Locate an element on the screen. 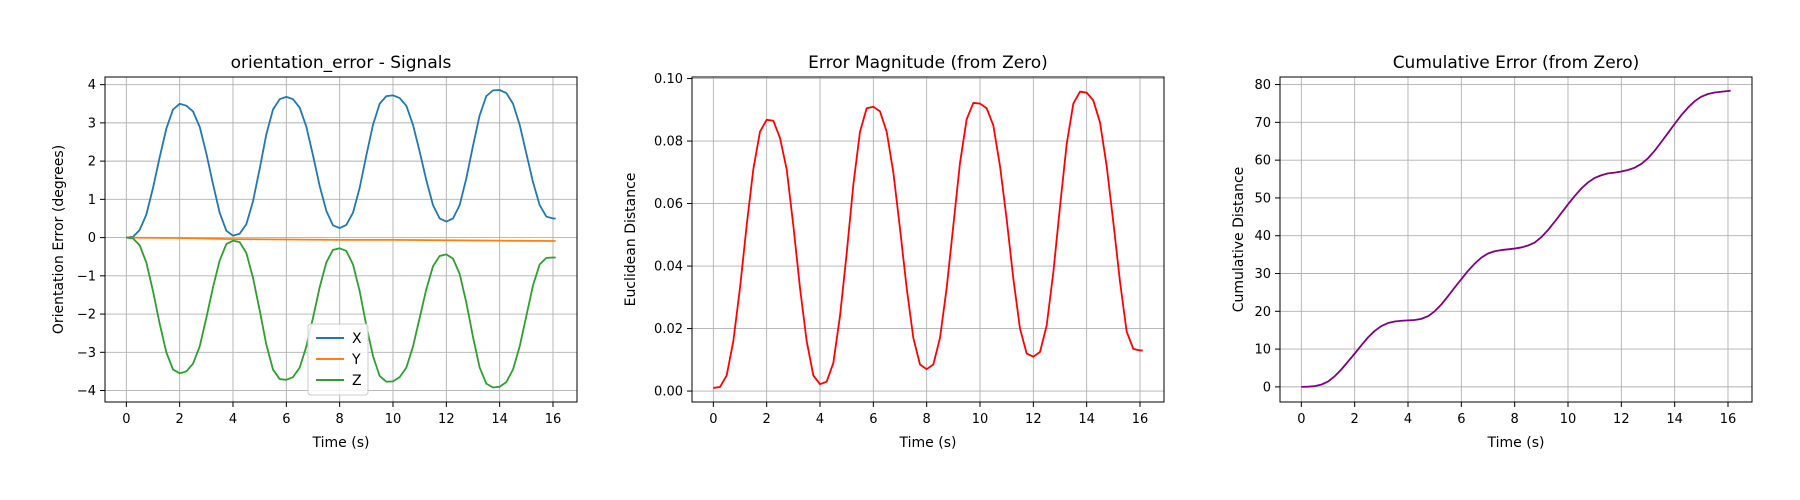  chart1-x-tick-label: 6 is located at coordinates (286, 419).